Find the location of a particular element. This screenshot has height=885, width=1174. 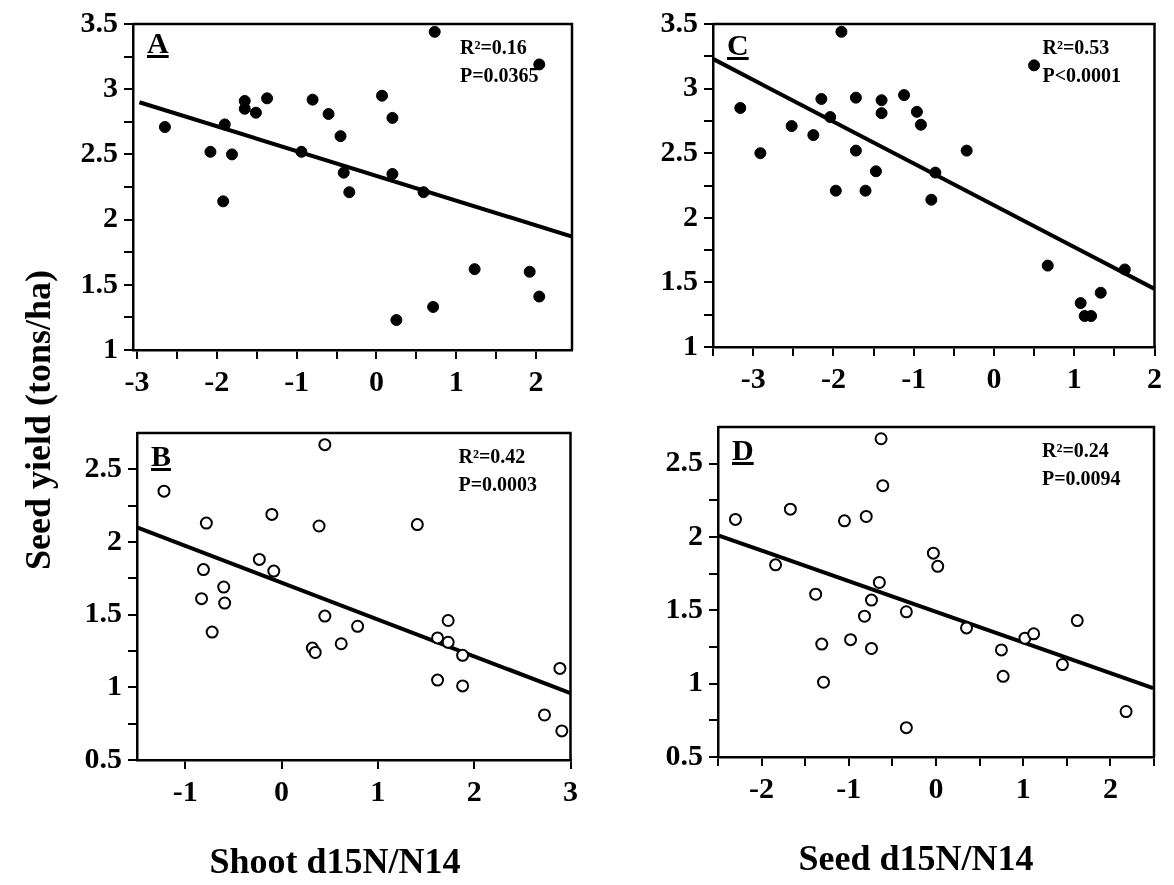

annotation: P=0.0003 is located at coordinates (498, 484).